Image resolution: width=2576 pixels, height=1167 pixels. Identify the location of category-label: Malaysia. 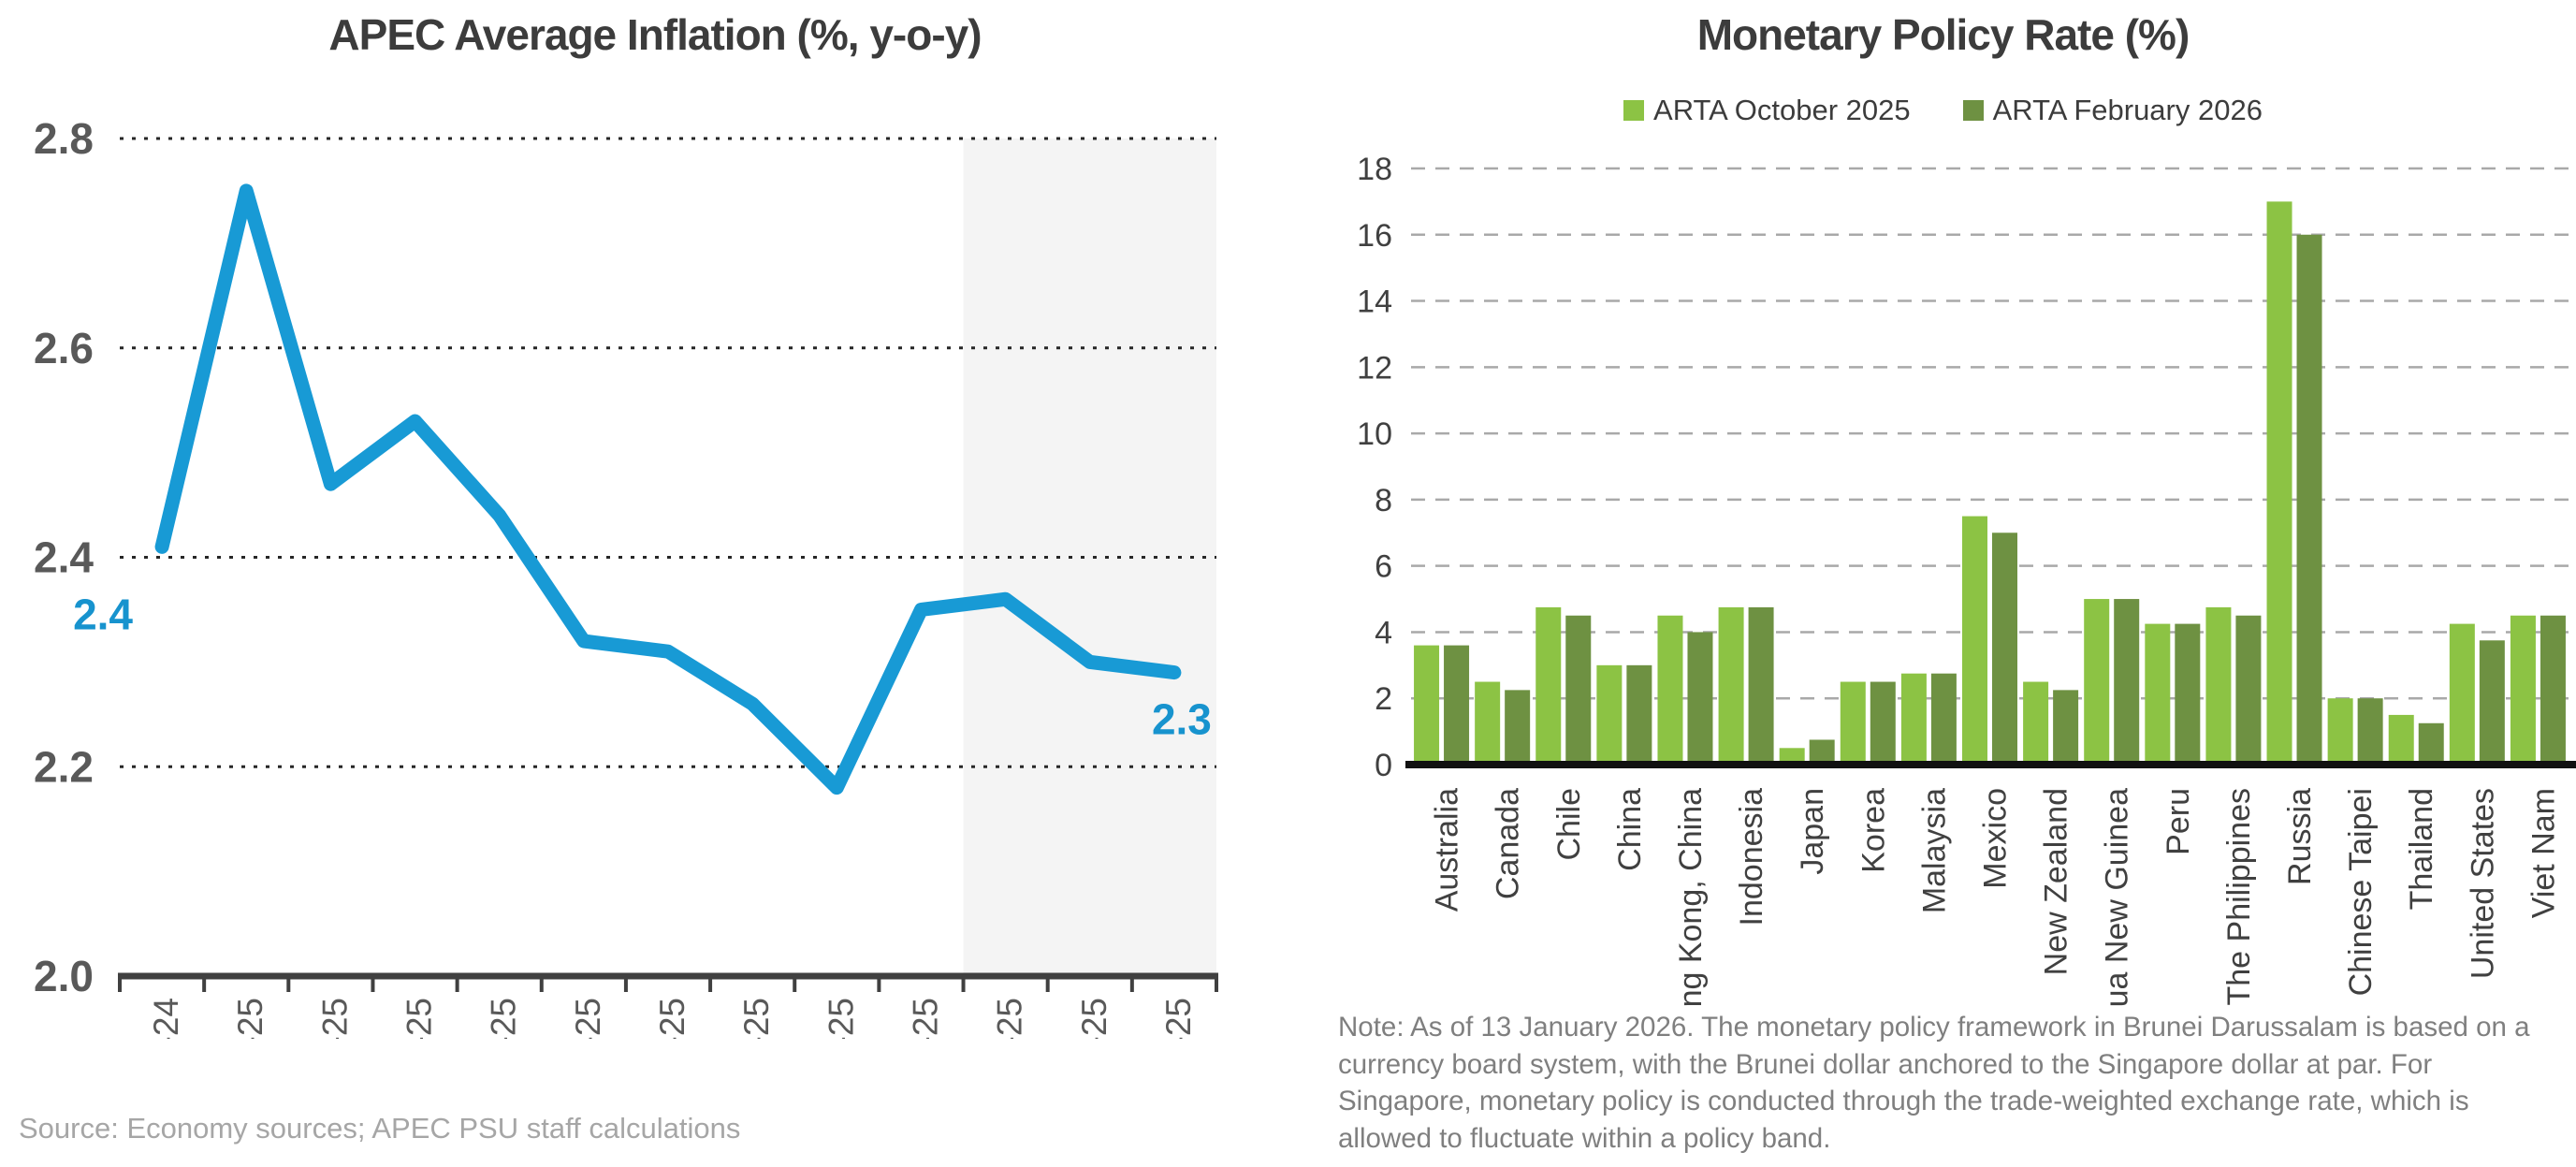
(1934, 851).